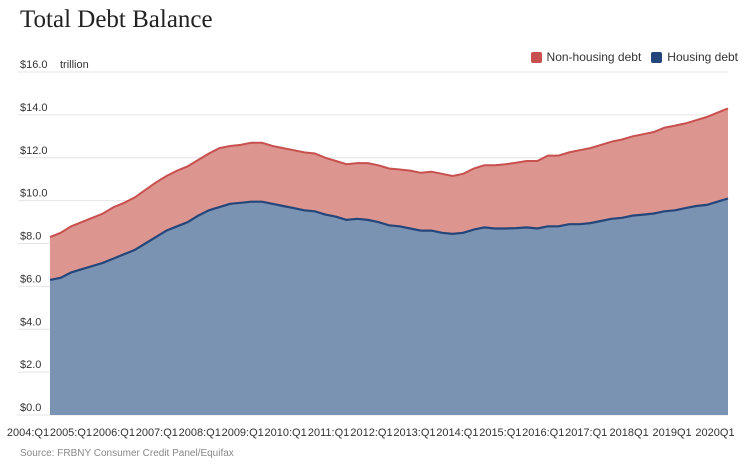 The width and height of the screenshot is (756, 466). What do you see at coordinates (30, 365) in the screenshot?
I see `y-tick-label: $2.0` at bounding box center [30, 365].